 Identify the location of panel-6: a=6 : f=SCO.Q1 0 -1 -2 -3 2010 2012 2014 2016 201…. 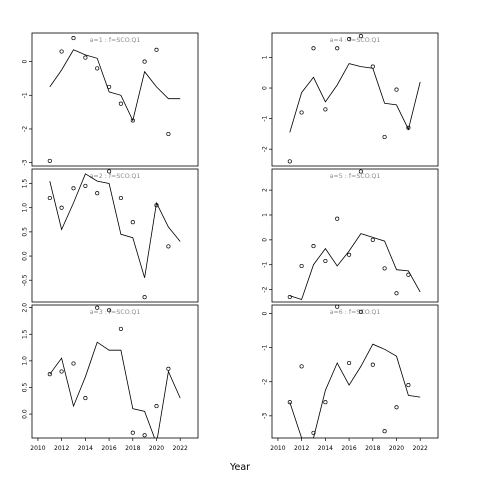
(350, 378).